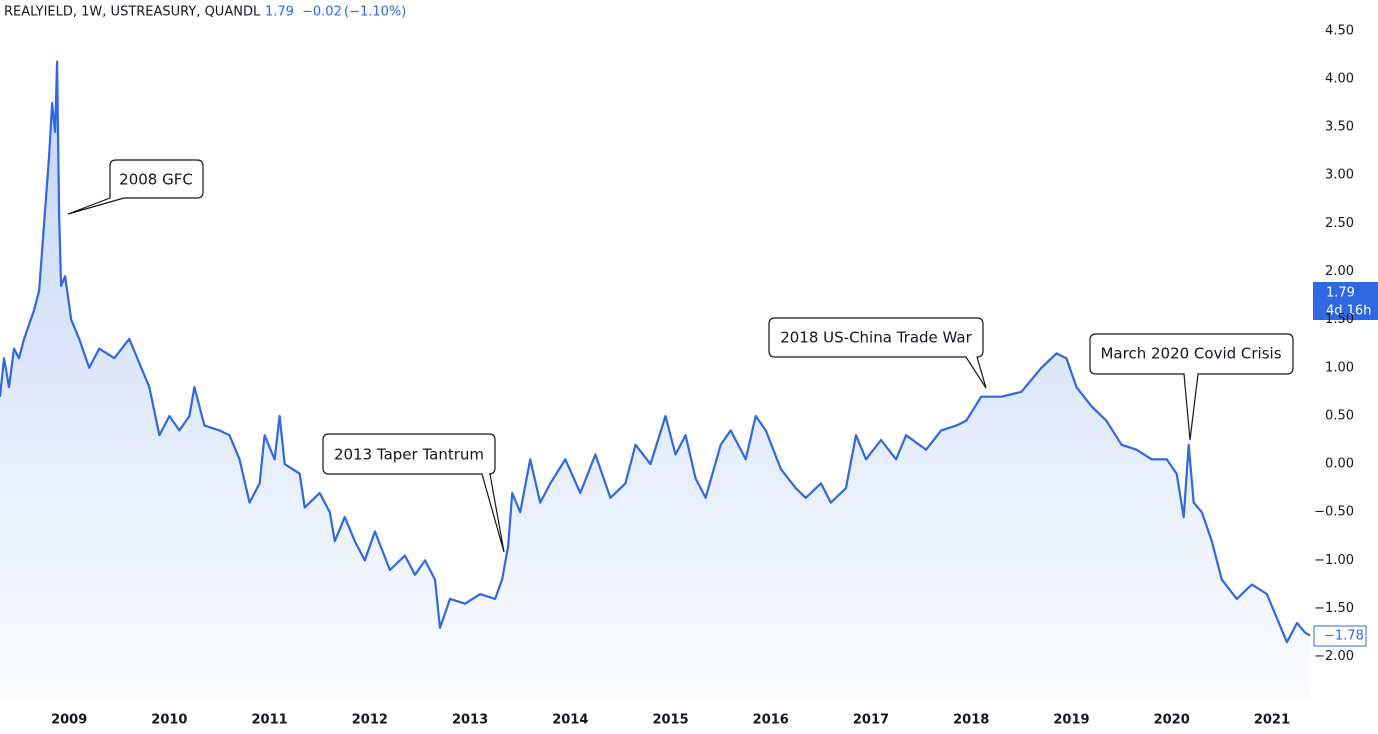 This screenshot has width=1378, height=734. What do you see at coordinates (270, 720) in the screenshot?
I see `x-tick-label: 2011` at bounding box center [270, 720].